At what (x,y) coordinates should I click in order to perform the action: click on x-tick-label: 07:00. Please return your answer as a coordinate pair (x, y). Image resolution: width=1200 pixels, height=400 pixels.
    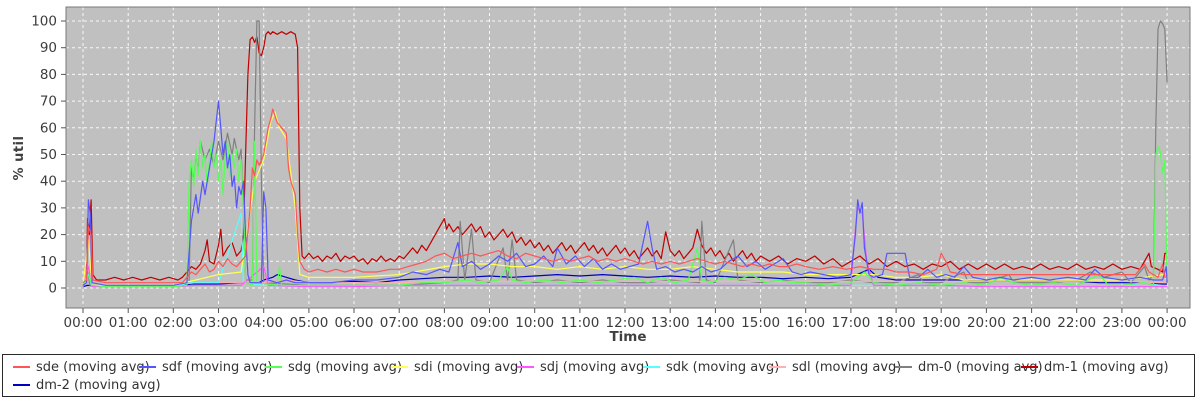
    Looking at the image, I should click on (399, 323).